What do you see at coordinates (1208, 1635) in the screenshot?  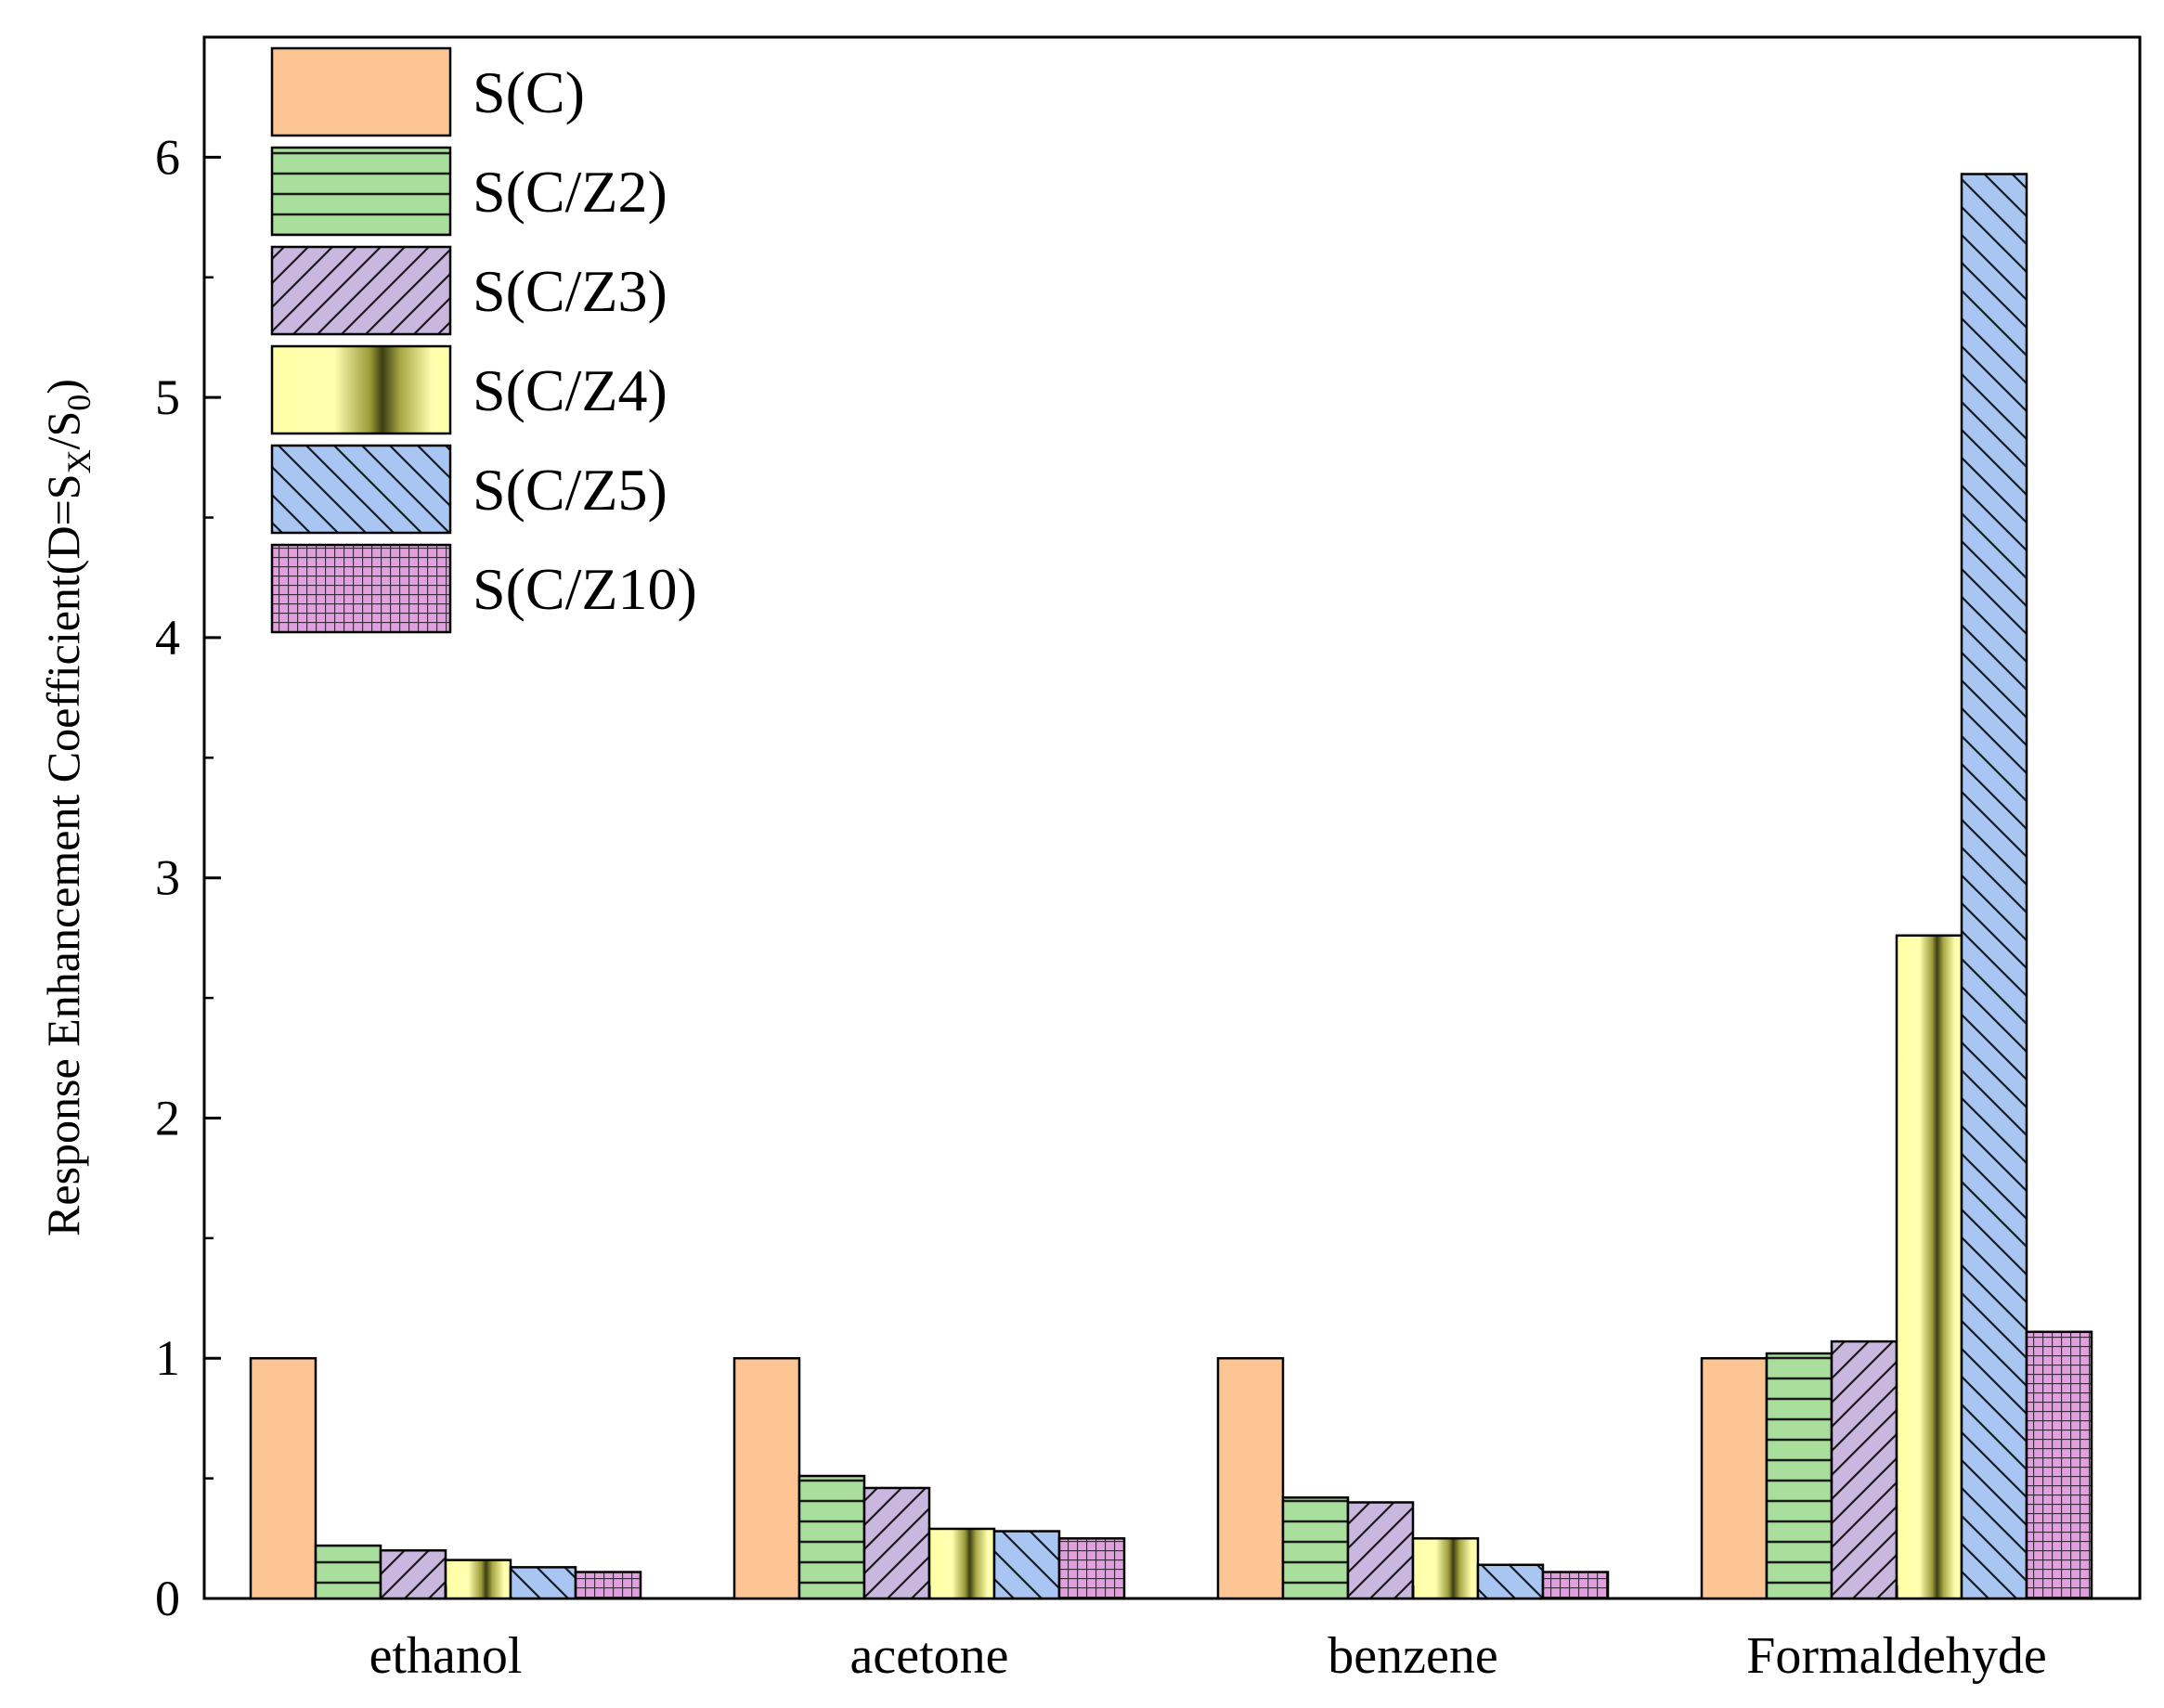 I see `x-axis: ethanol acetone benzene Formaldehyde` at bounding box center [1208, 1635].